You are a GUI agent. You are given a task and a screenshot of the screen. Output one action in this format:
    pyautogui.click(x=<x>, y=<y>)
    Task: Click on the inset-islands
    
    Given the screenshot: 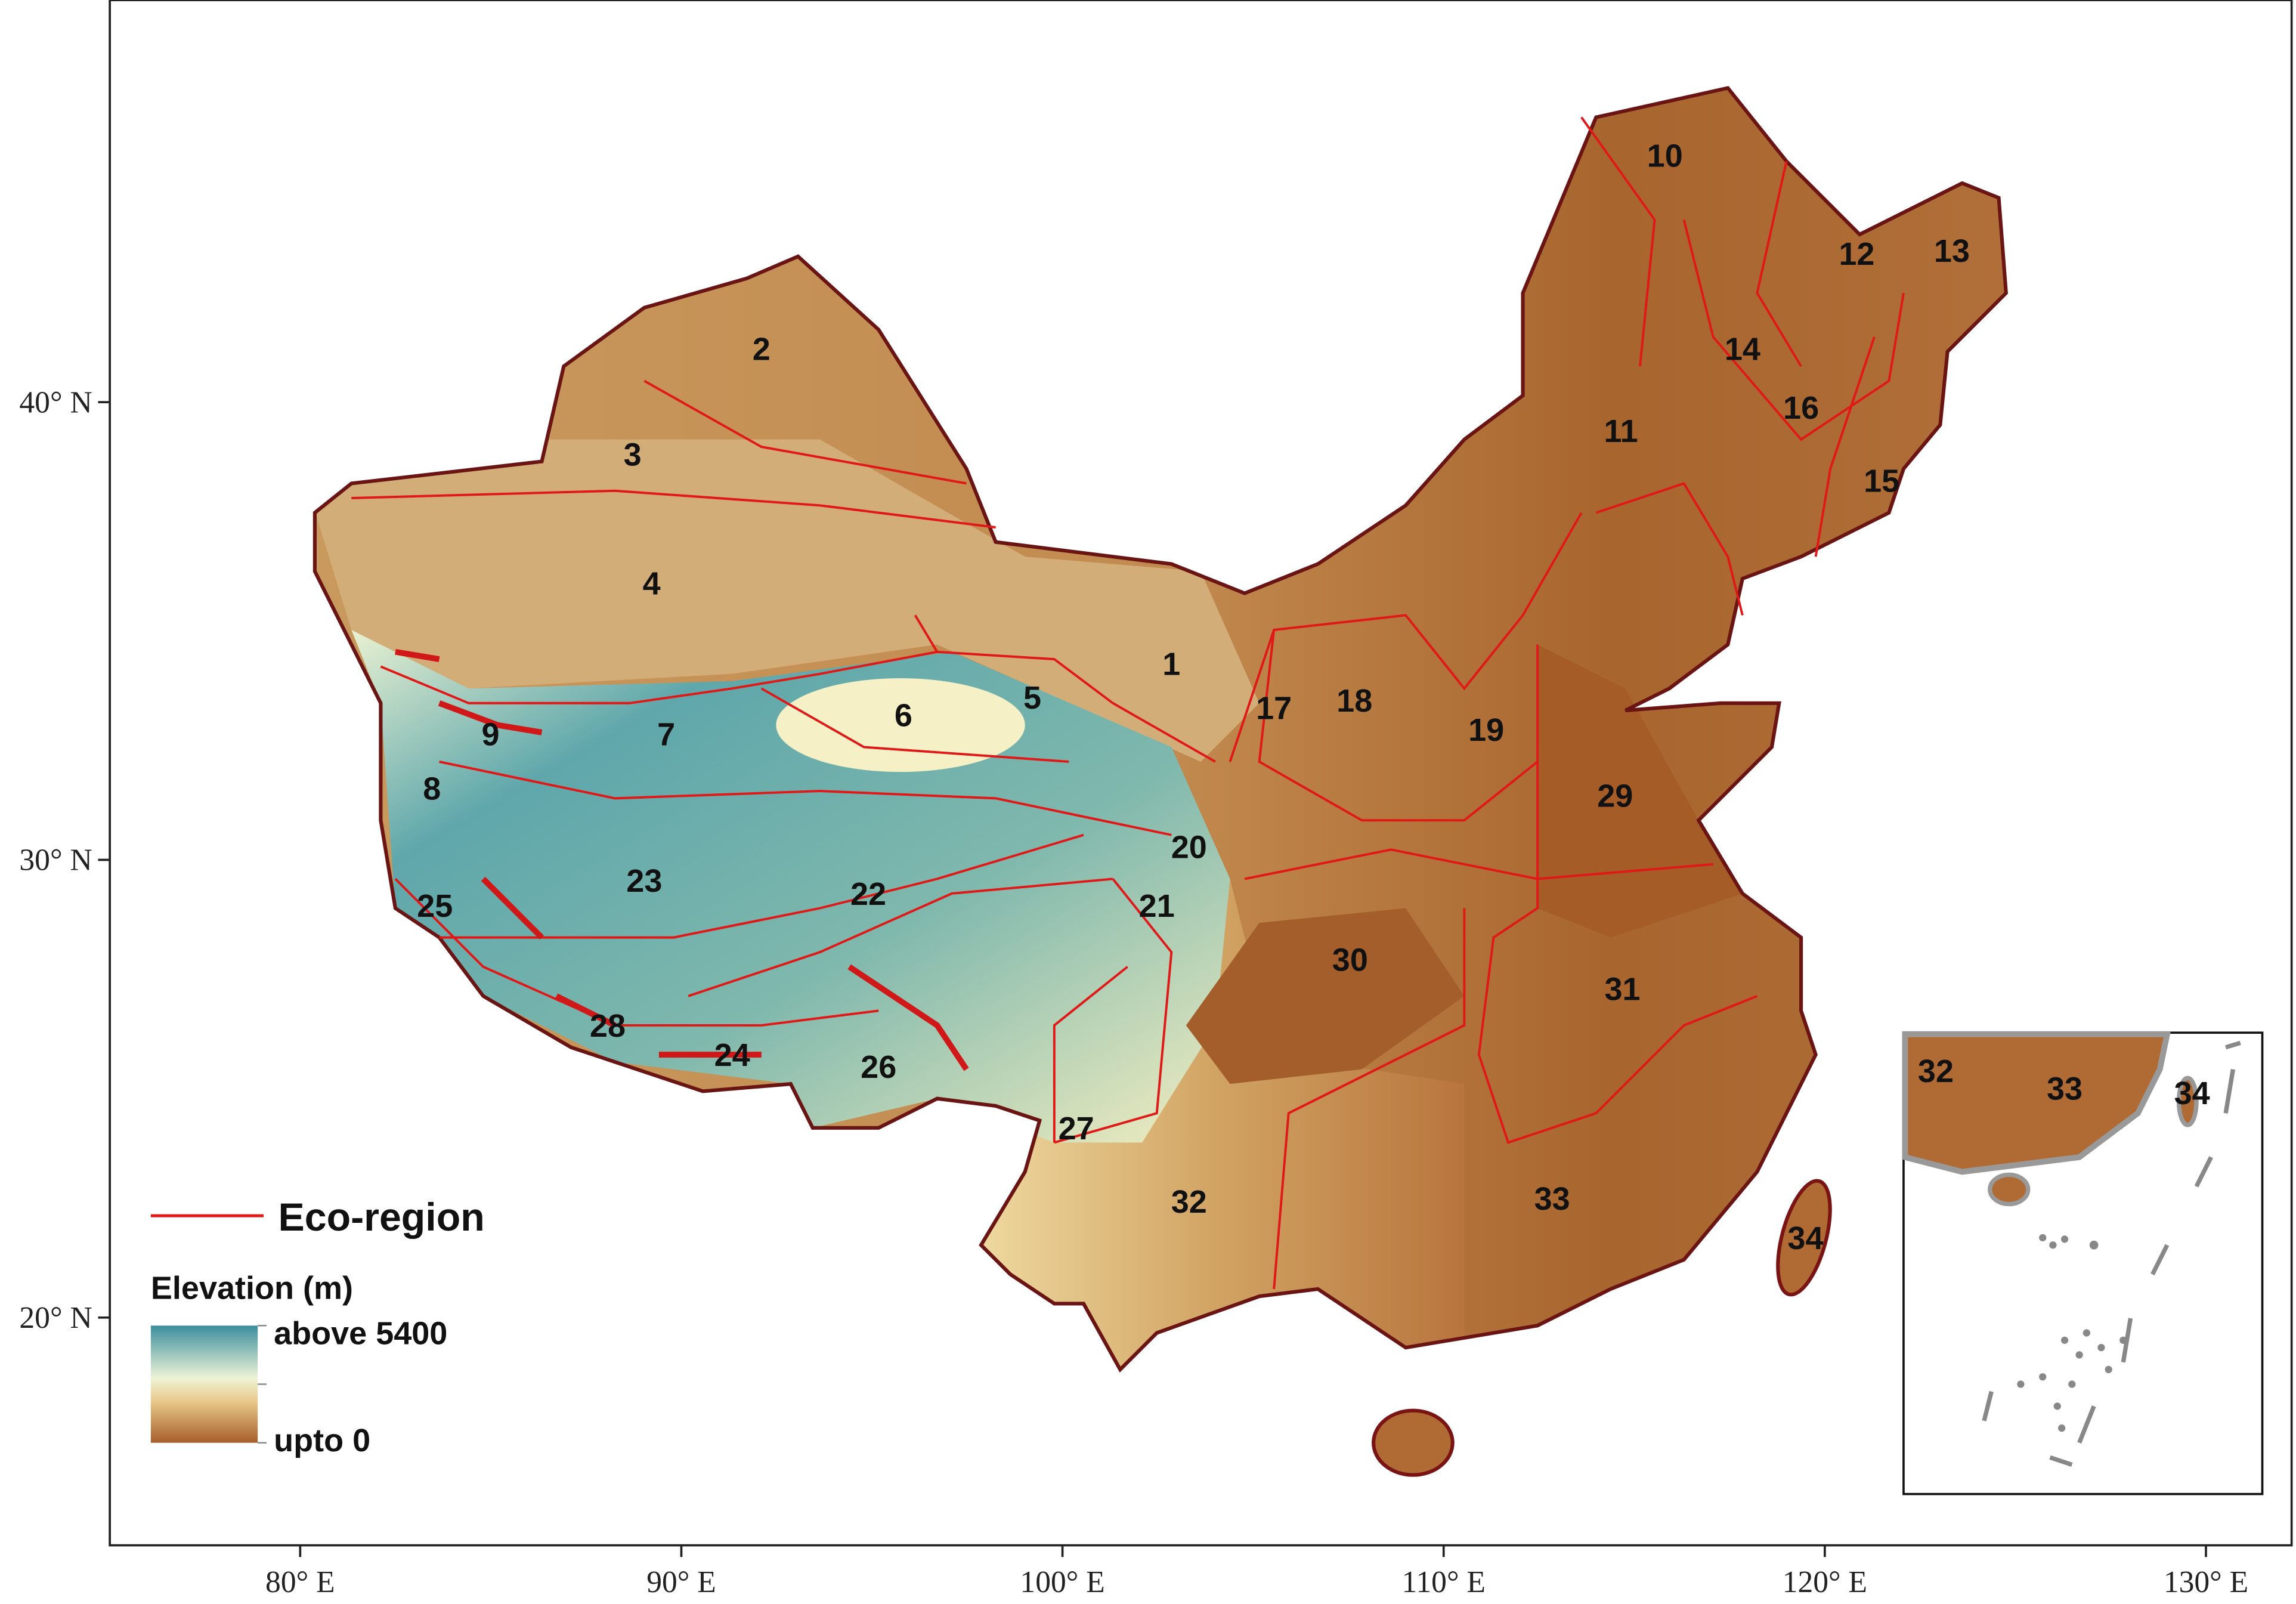 What is the action you would take?
    pyautogui.click(x=2072, y=1333)
    